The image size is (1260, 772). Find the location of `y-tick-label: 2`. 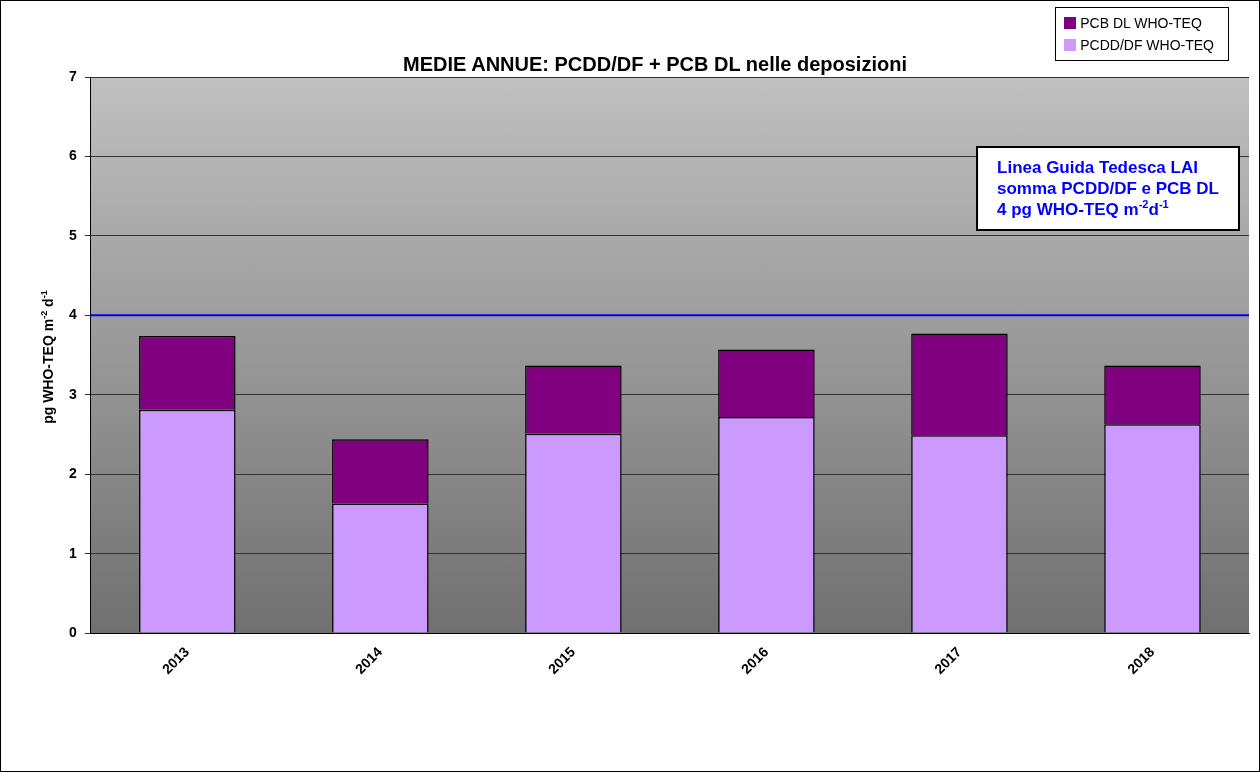

y-tick-label: 2 is located at coordinates (72, 473).